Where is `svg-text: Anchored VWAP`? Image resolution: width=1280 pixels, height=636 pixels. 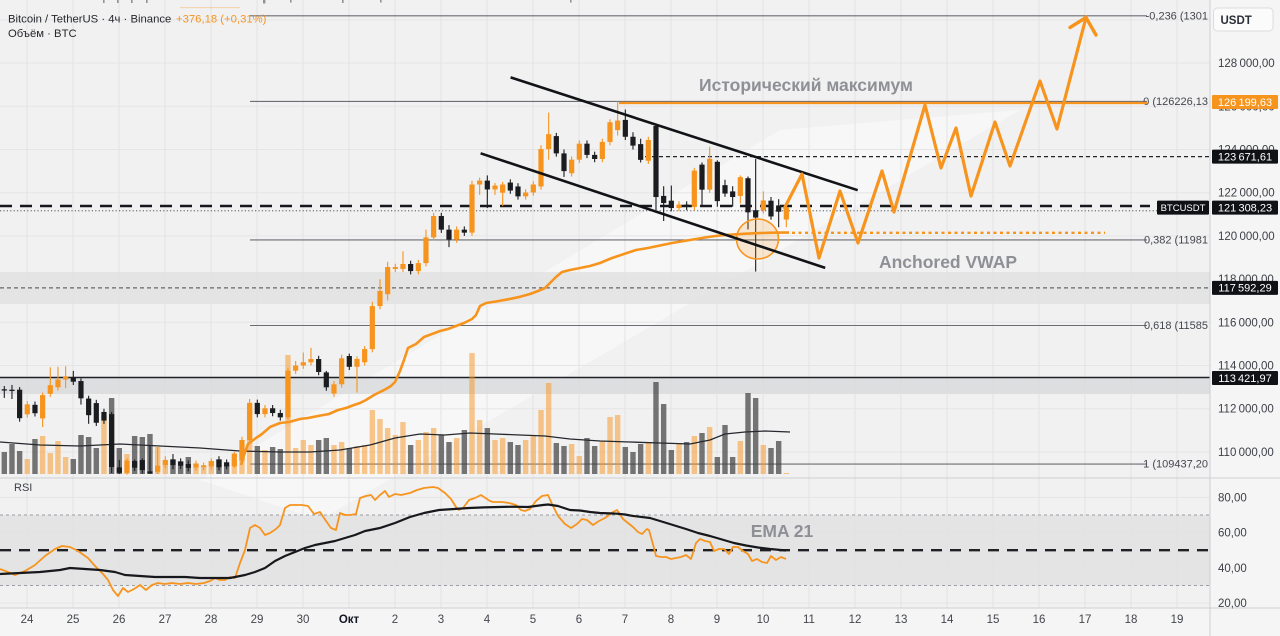 svg-text: Anchored VWAP is located at coordinates (948, 262).